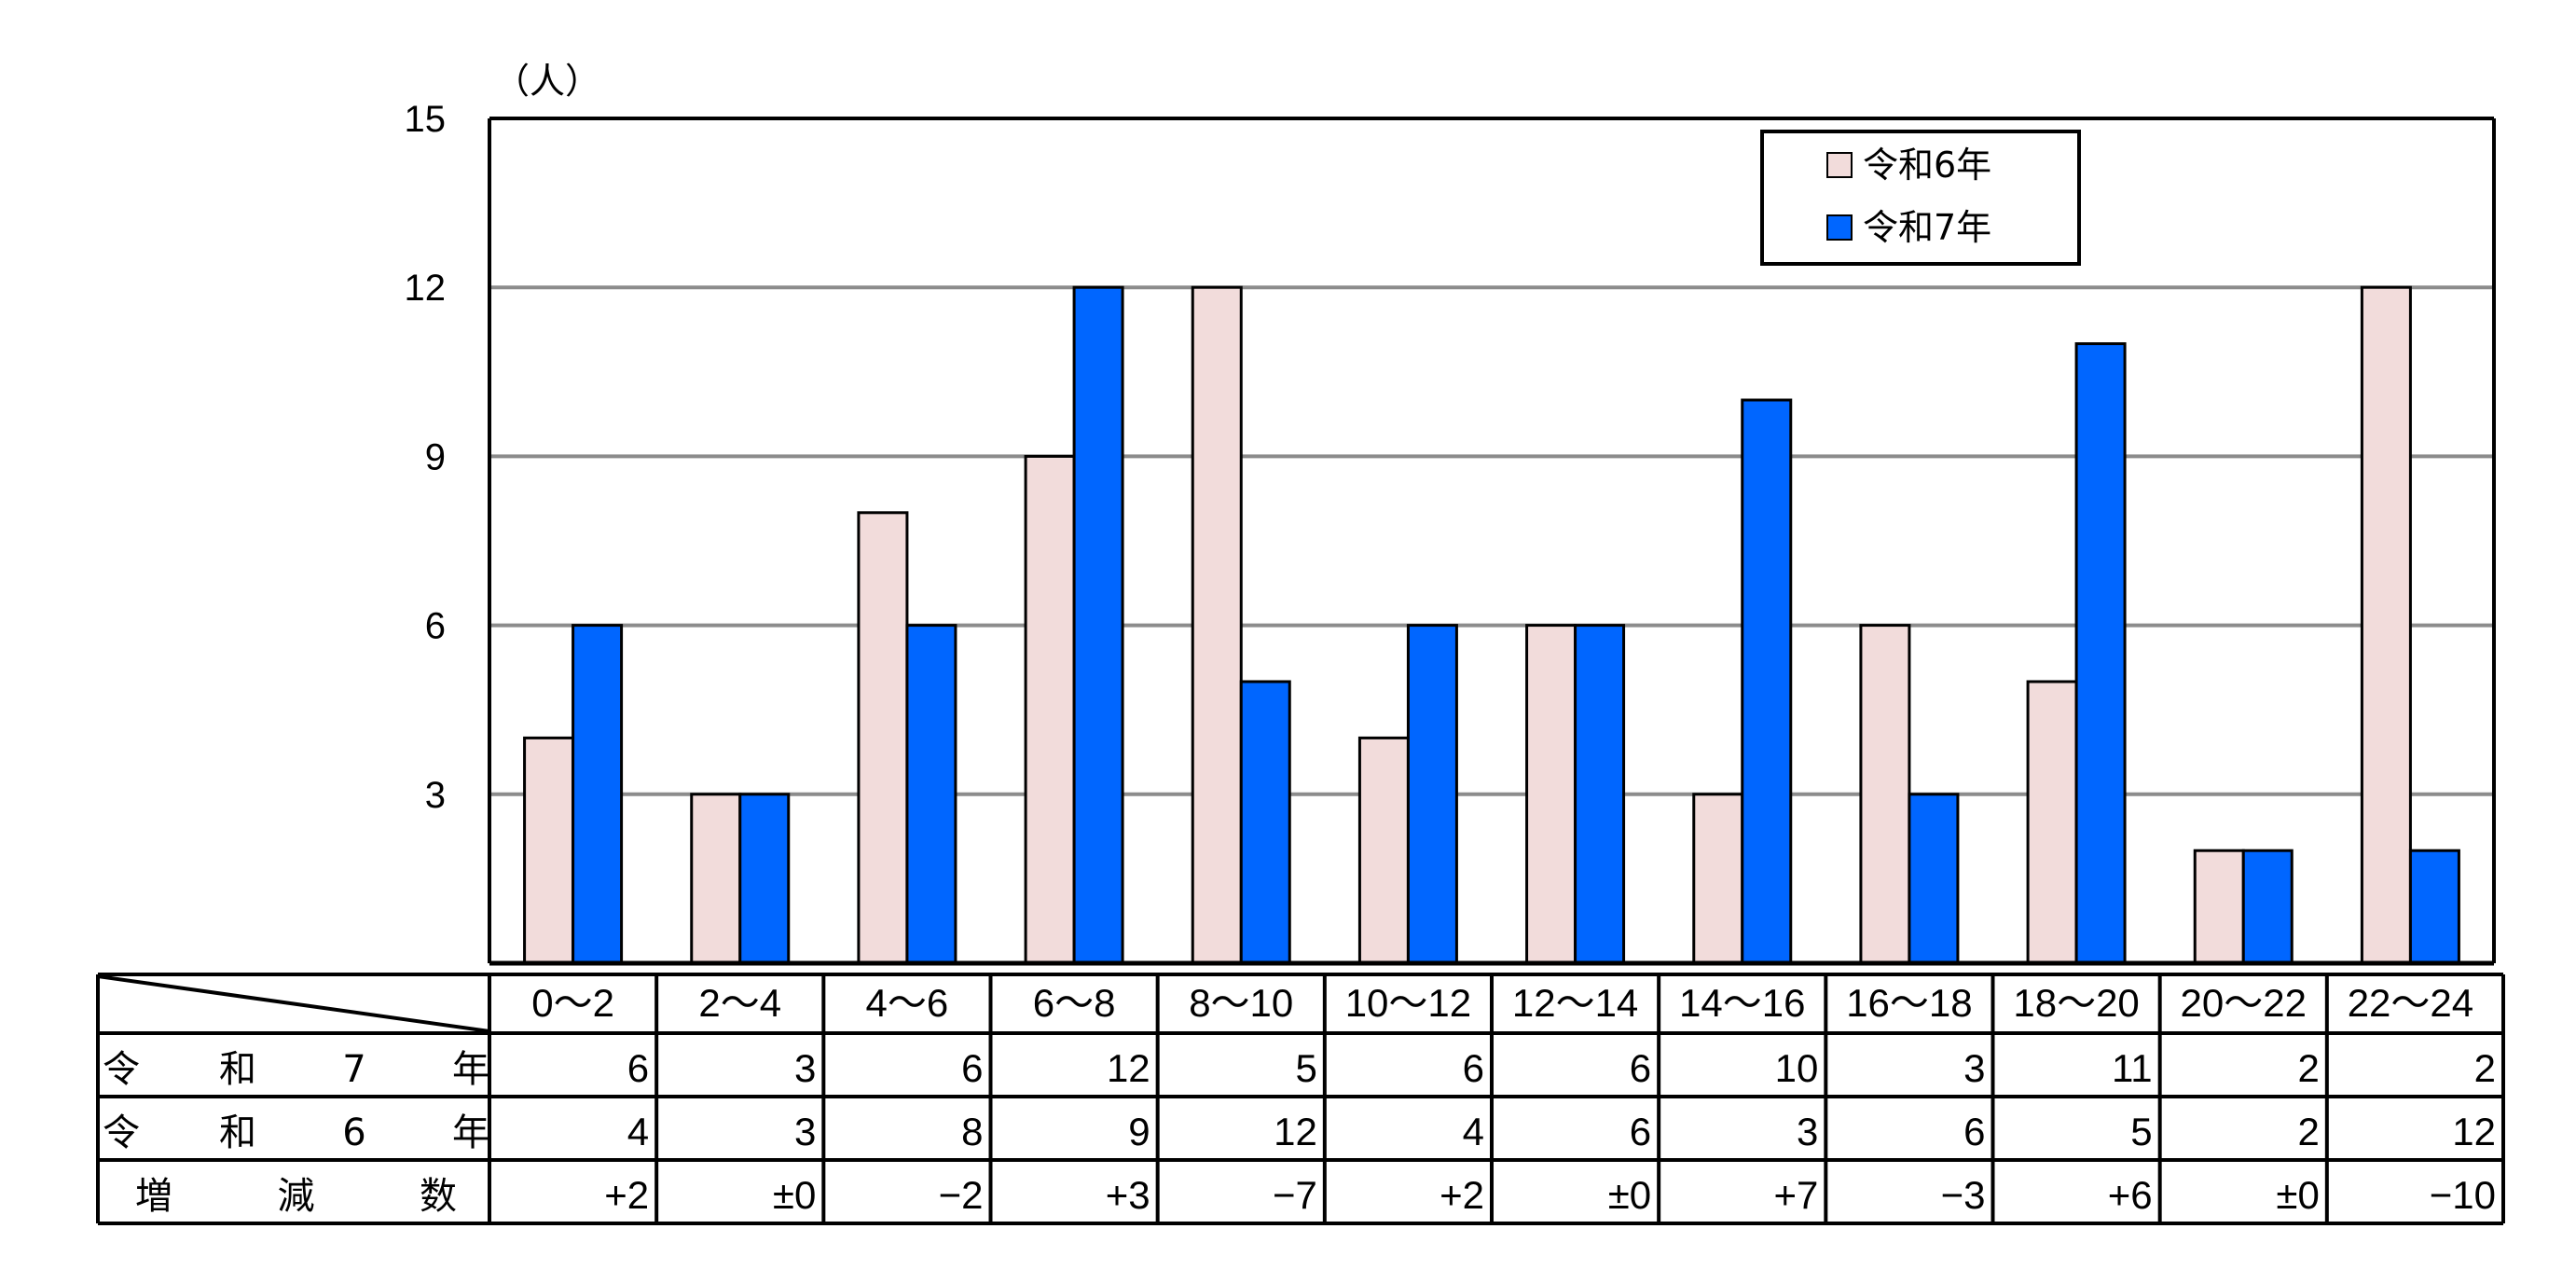  Describe the element at coordinates (2132, 1068) in the screenshot. I see `table-cell: 11` at that location.